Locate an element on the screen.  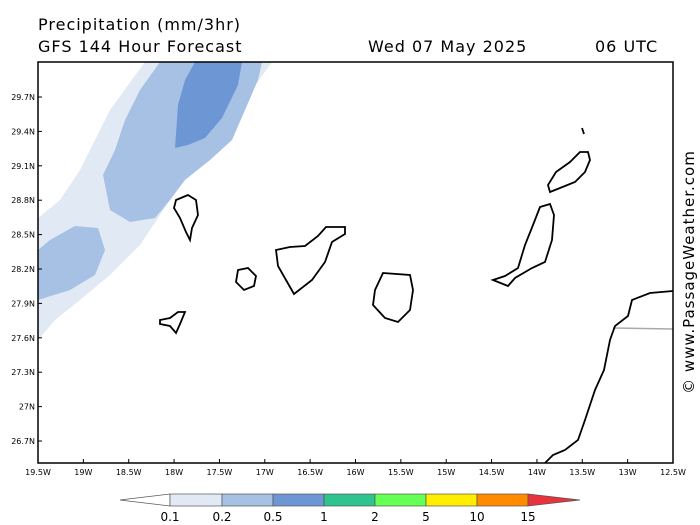
legend-label: 15 is located at coordinates (527, 517).